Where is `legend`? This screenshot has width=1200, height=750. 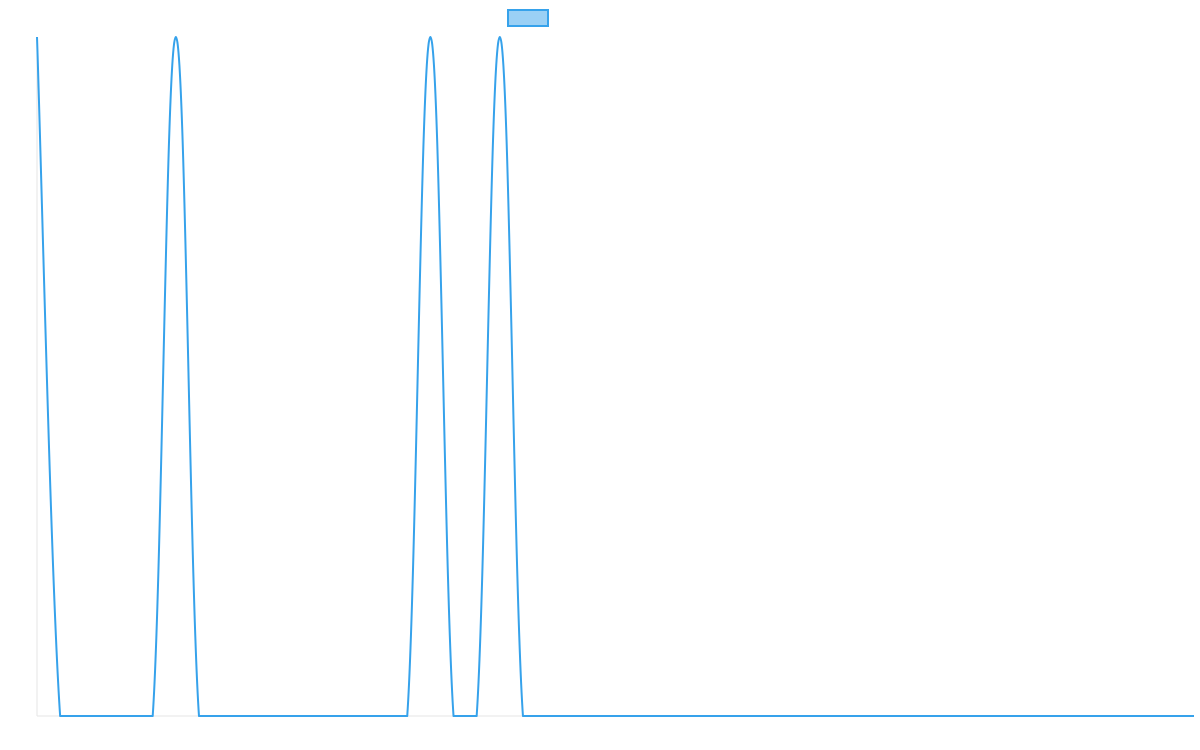 legend is located at coordinates (528, 18).